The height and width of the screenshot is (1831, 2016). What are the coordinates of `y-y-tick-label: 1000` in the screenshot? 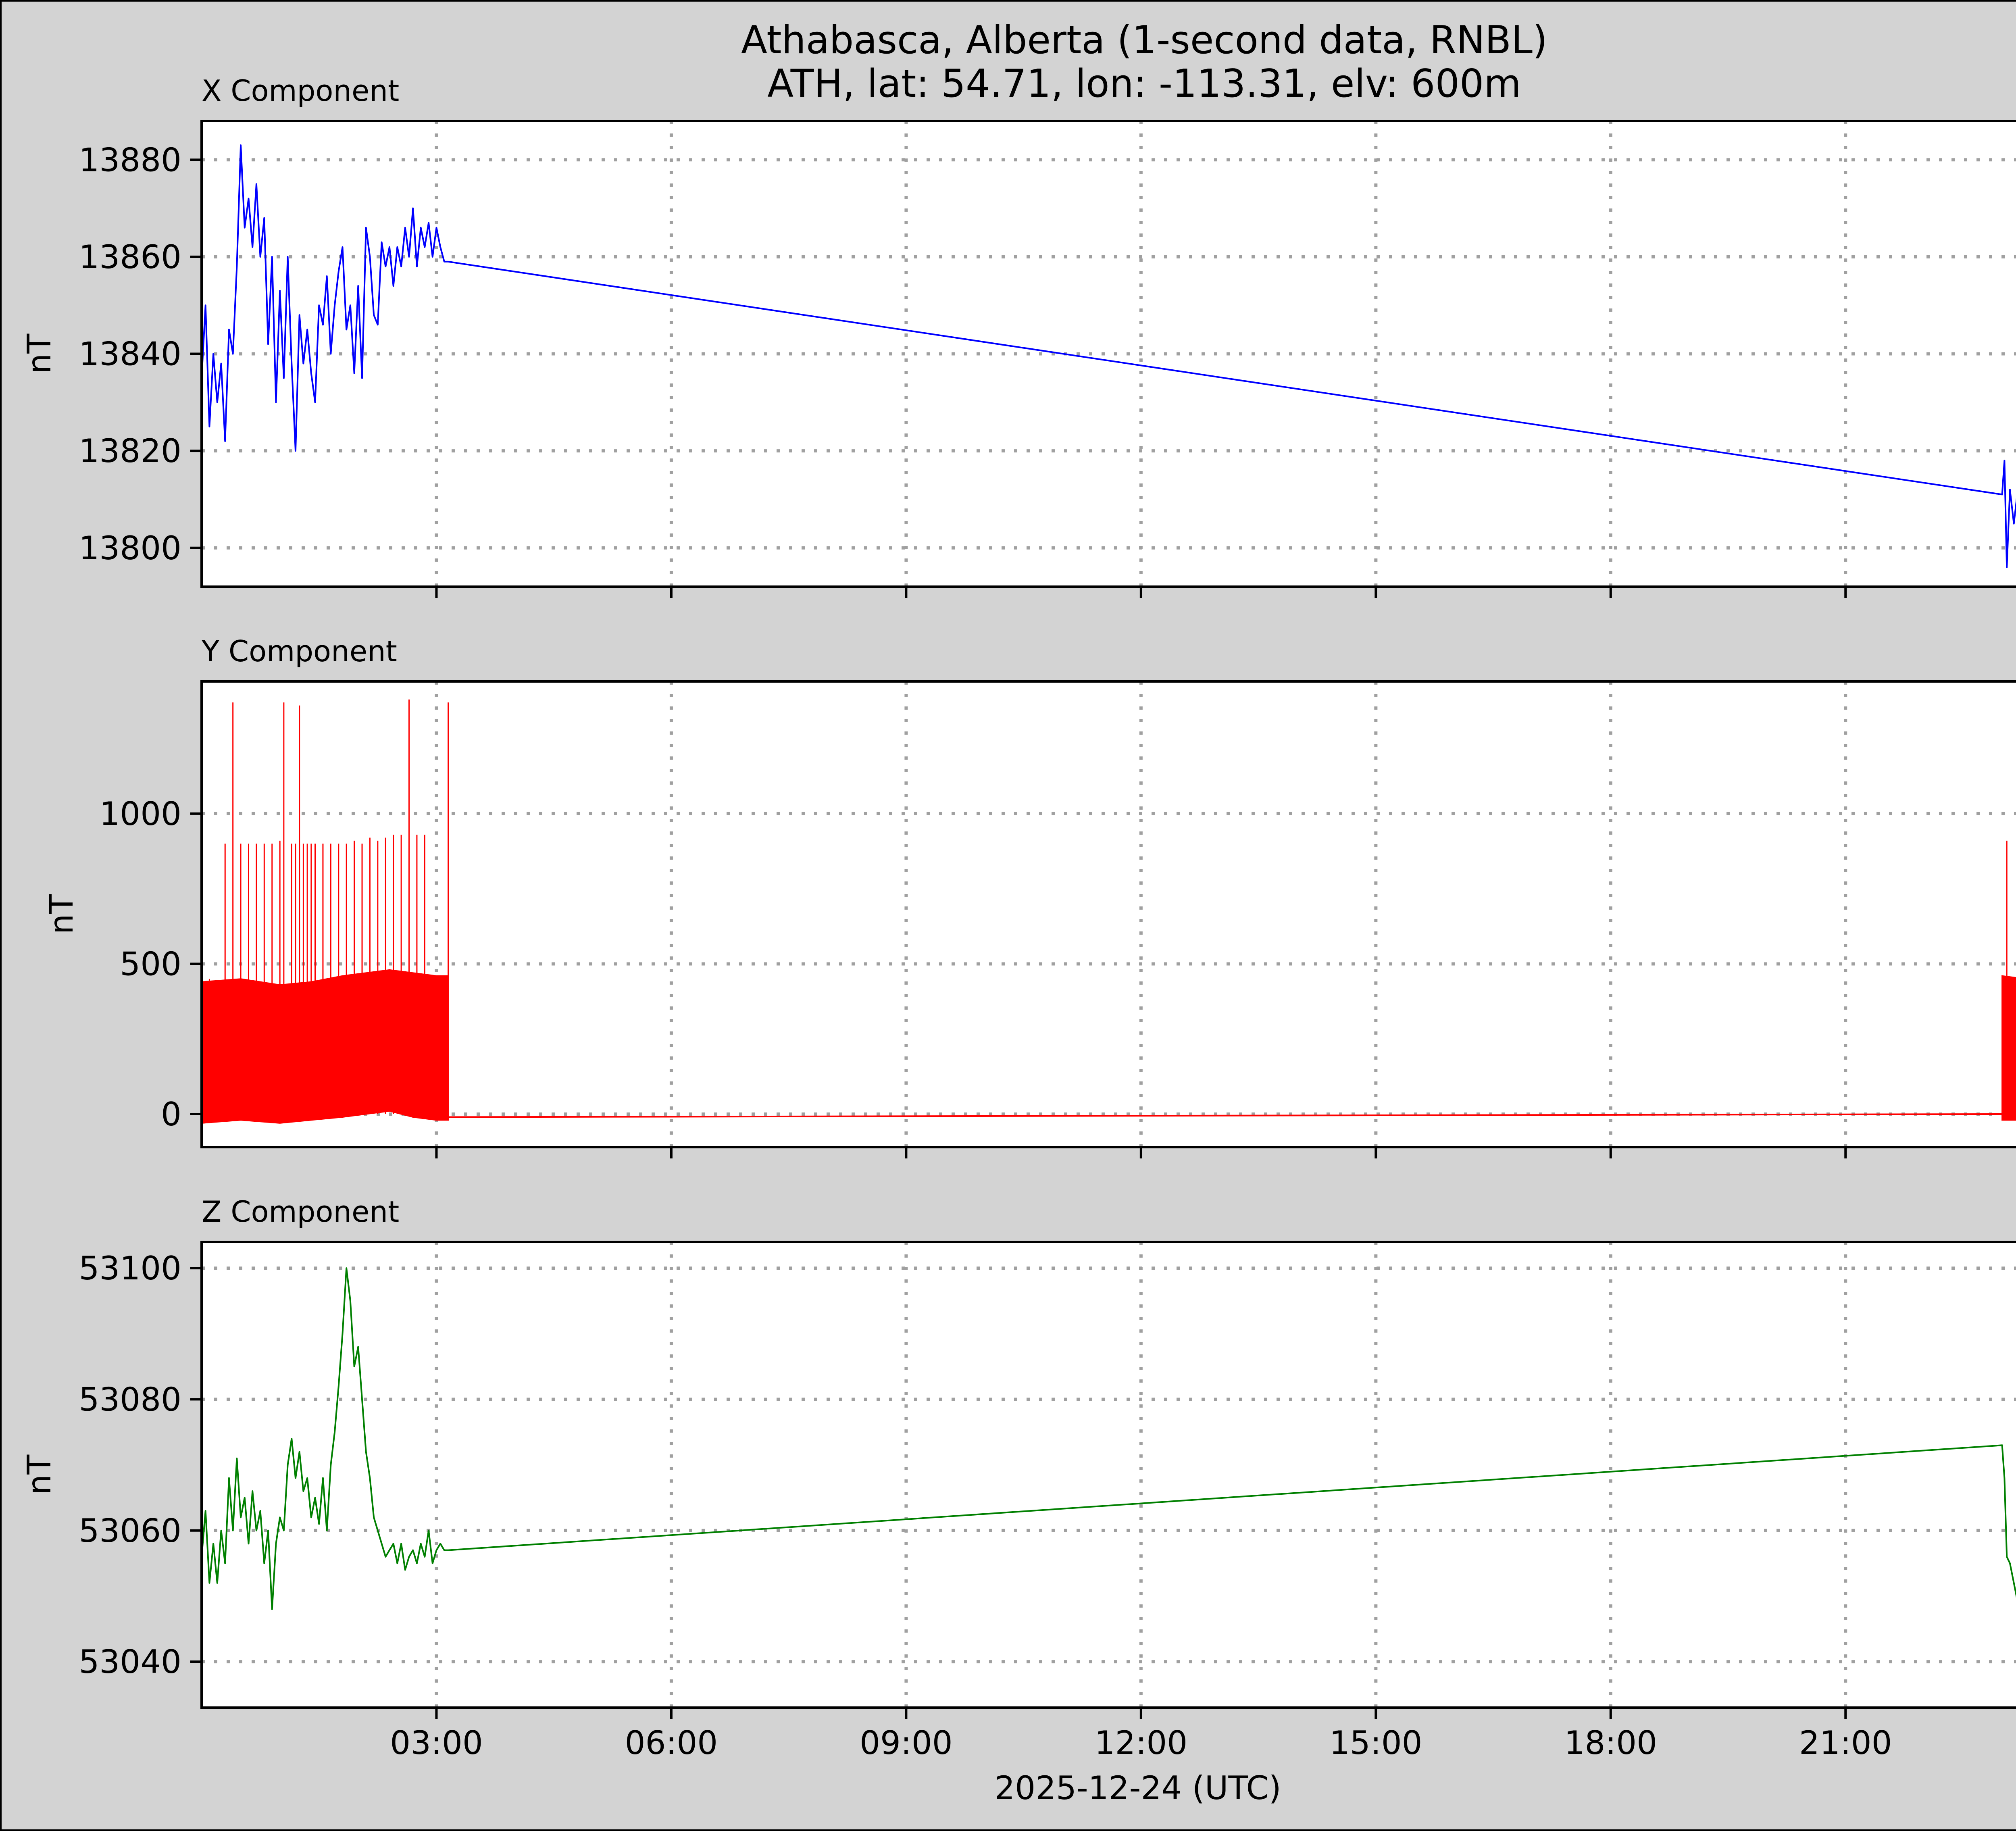 It's located at (140, 814).